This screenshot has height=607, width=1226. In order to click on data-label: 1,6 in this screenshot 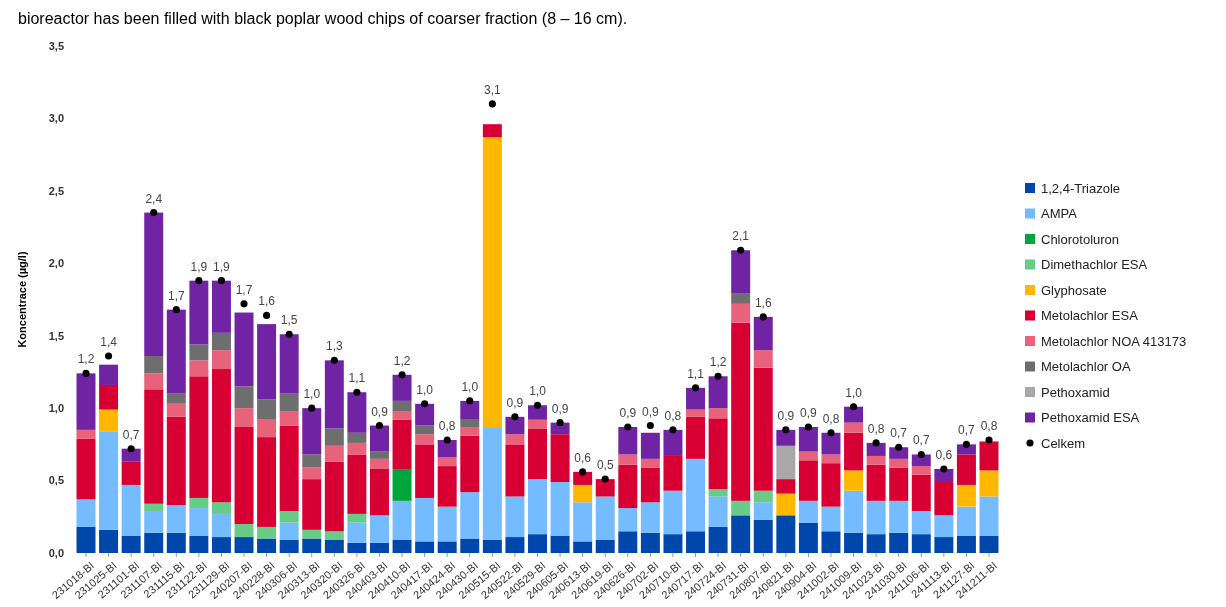, I will do `click(763, 302)`.